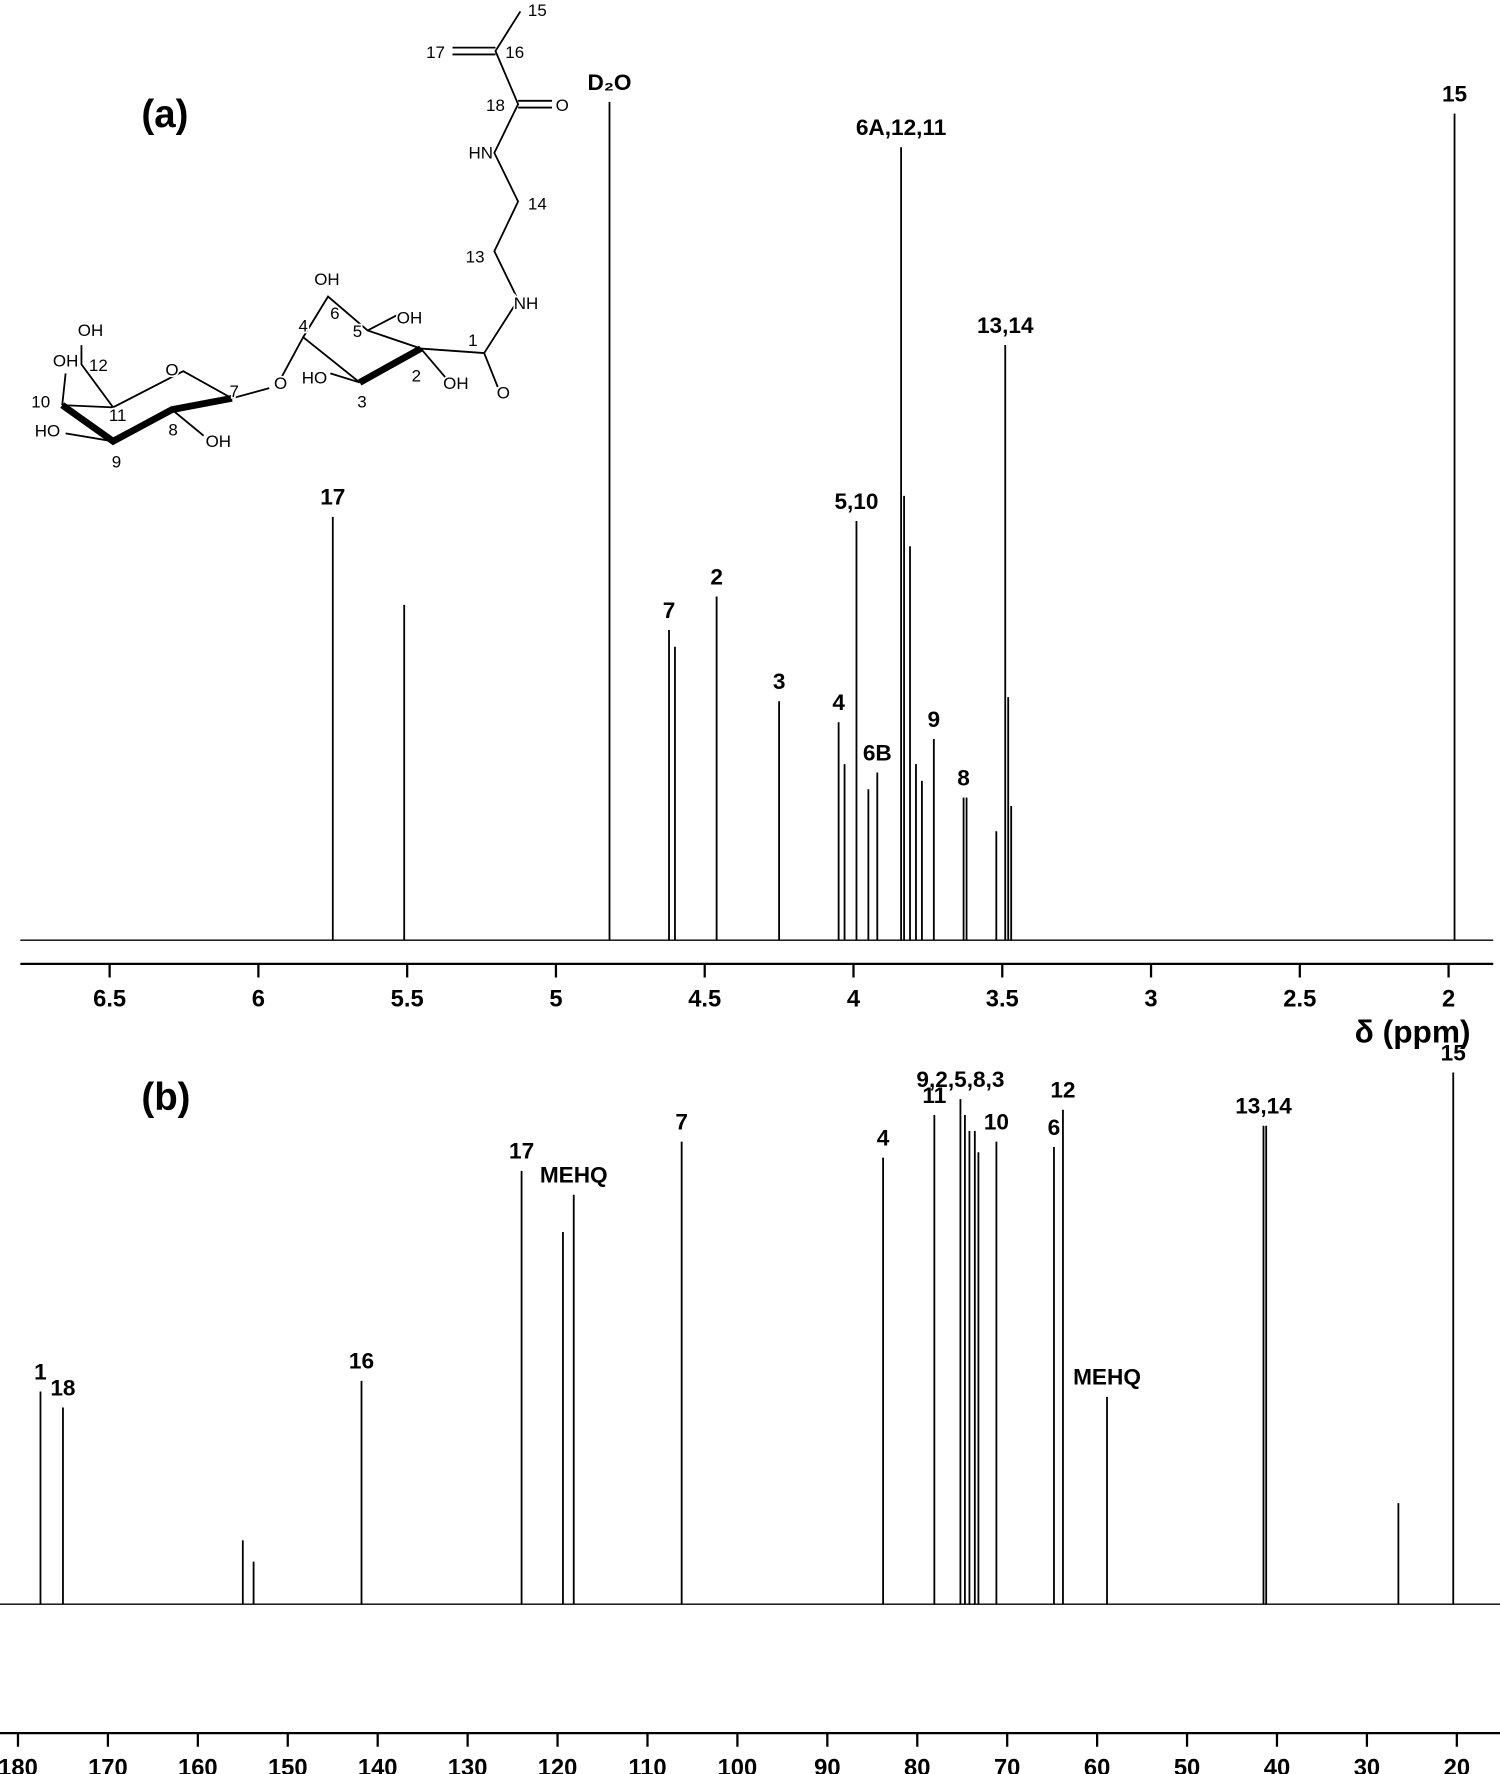 Image resolution: width=1500 pixels, height=1774 pixels. Describe the element at coordinates (288, 1764) in the screenshot. I see `x-tick-label: 150` at that location.